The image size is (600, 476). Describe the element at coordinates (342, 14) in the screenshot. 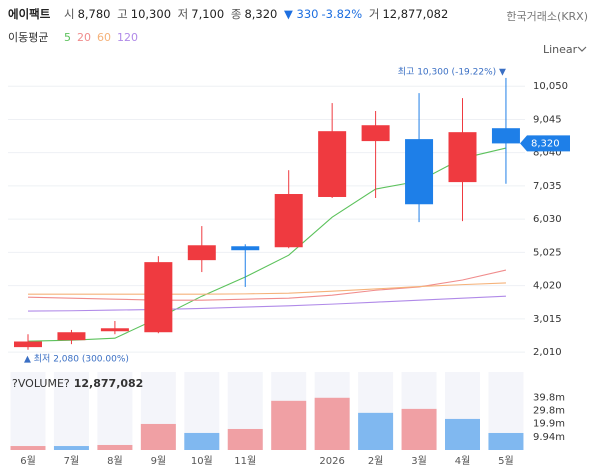

I see `change-pct: -3.82%` at that location.